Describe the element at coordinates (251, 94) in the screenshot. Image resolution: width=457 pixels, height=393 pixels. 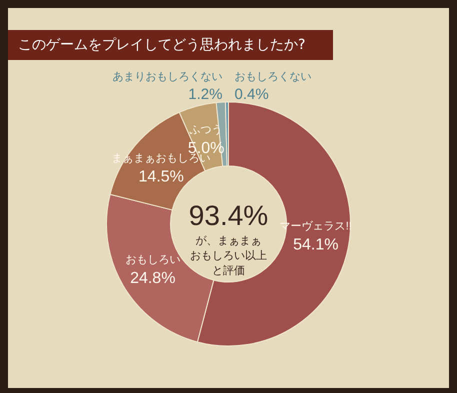
I see `data-label: 0.4%` at that location.